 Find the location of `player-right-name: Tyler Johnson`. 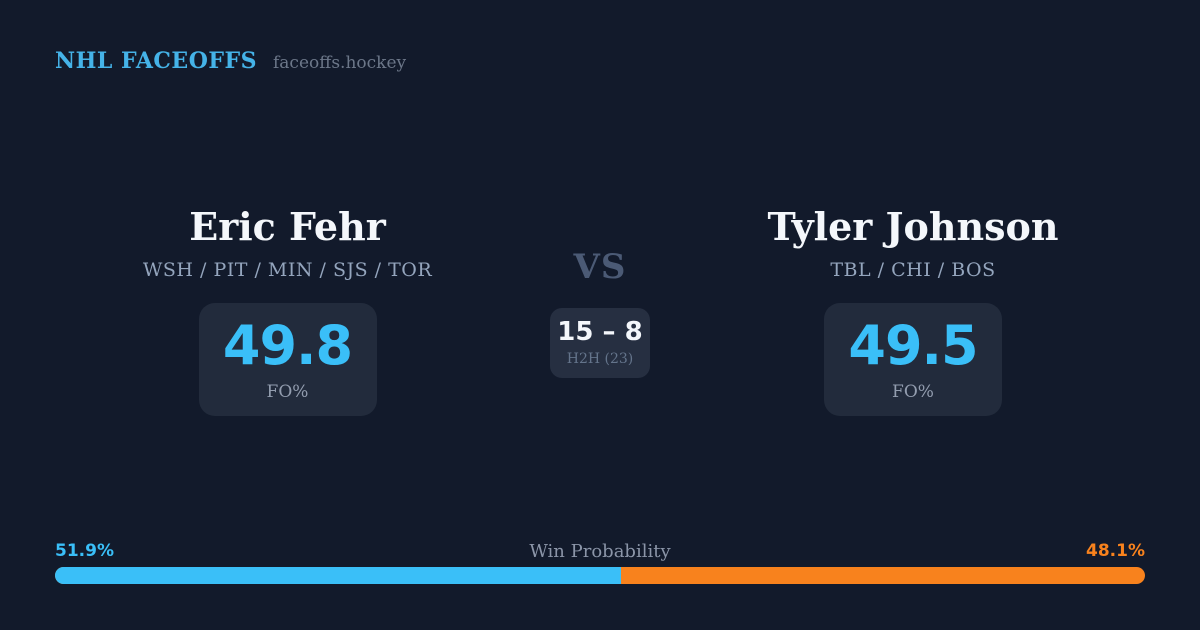

player-right-name: Tyler Johnson is located at coordinates (913, 226).